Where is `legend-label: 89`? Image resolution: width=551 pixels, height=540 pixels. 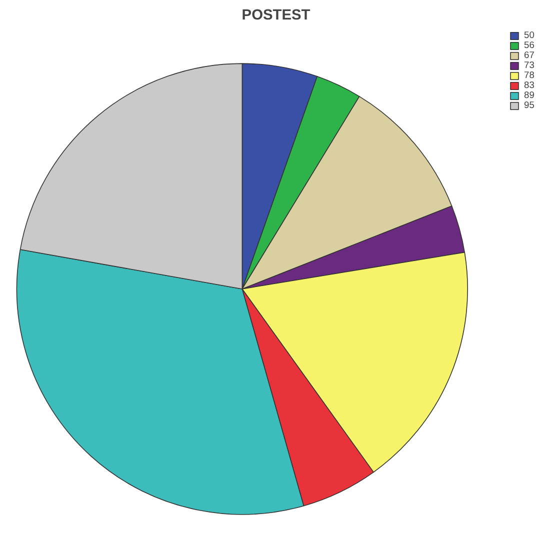
legend-label: 89 is located at coordinates (530, 95).